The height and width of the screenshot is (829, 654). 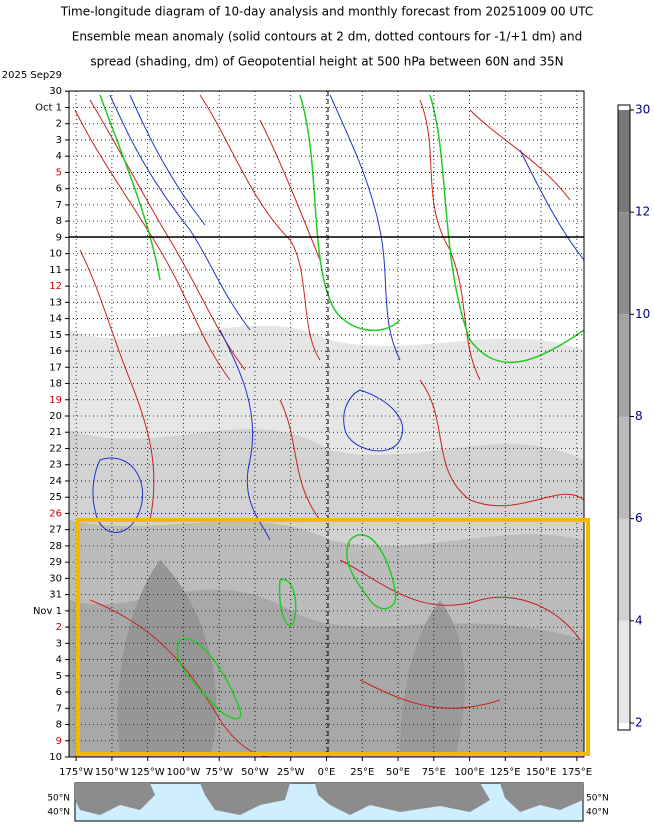 What do you see at coordinates (291, 772) in the screenshot?
I see `x-tick-label: 25°W` at bounding box center [291, 772].